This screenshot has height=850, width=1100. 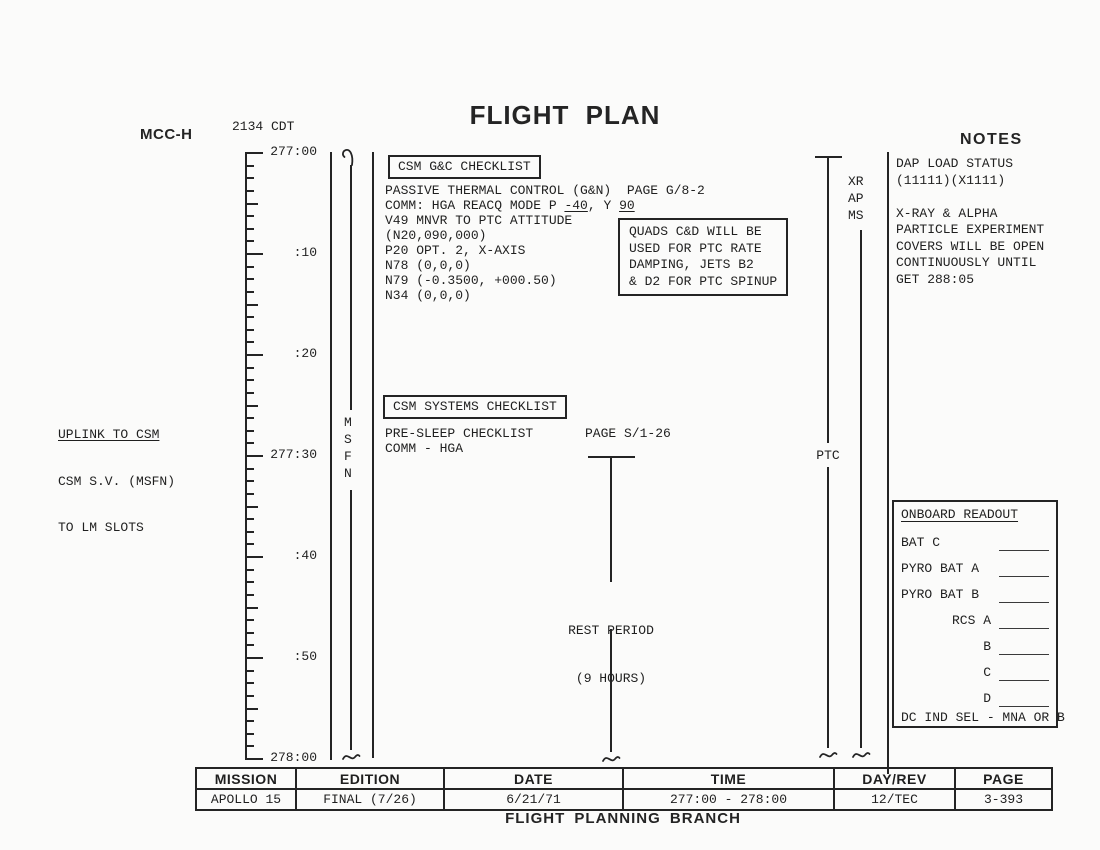 What do you see at coordinates (975, 642) in the screenshot?
I see `onboard-row-rcs-b: B` at bounding box center [975, 642].